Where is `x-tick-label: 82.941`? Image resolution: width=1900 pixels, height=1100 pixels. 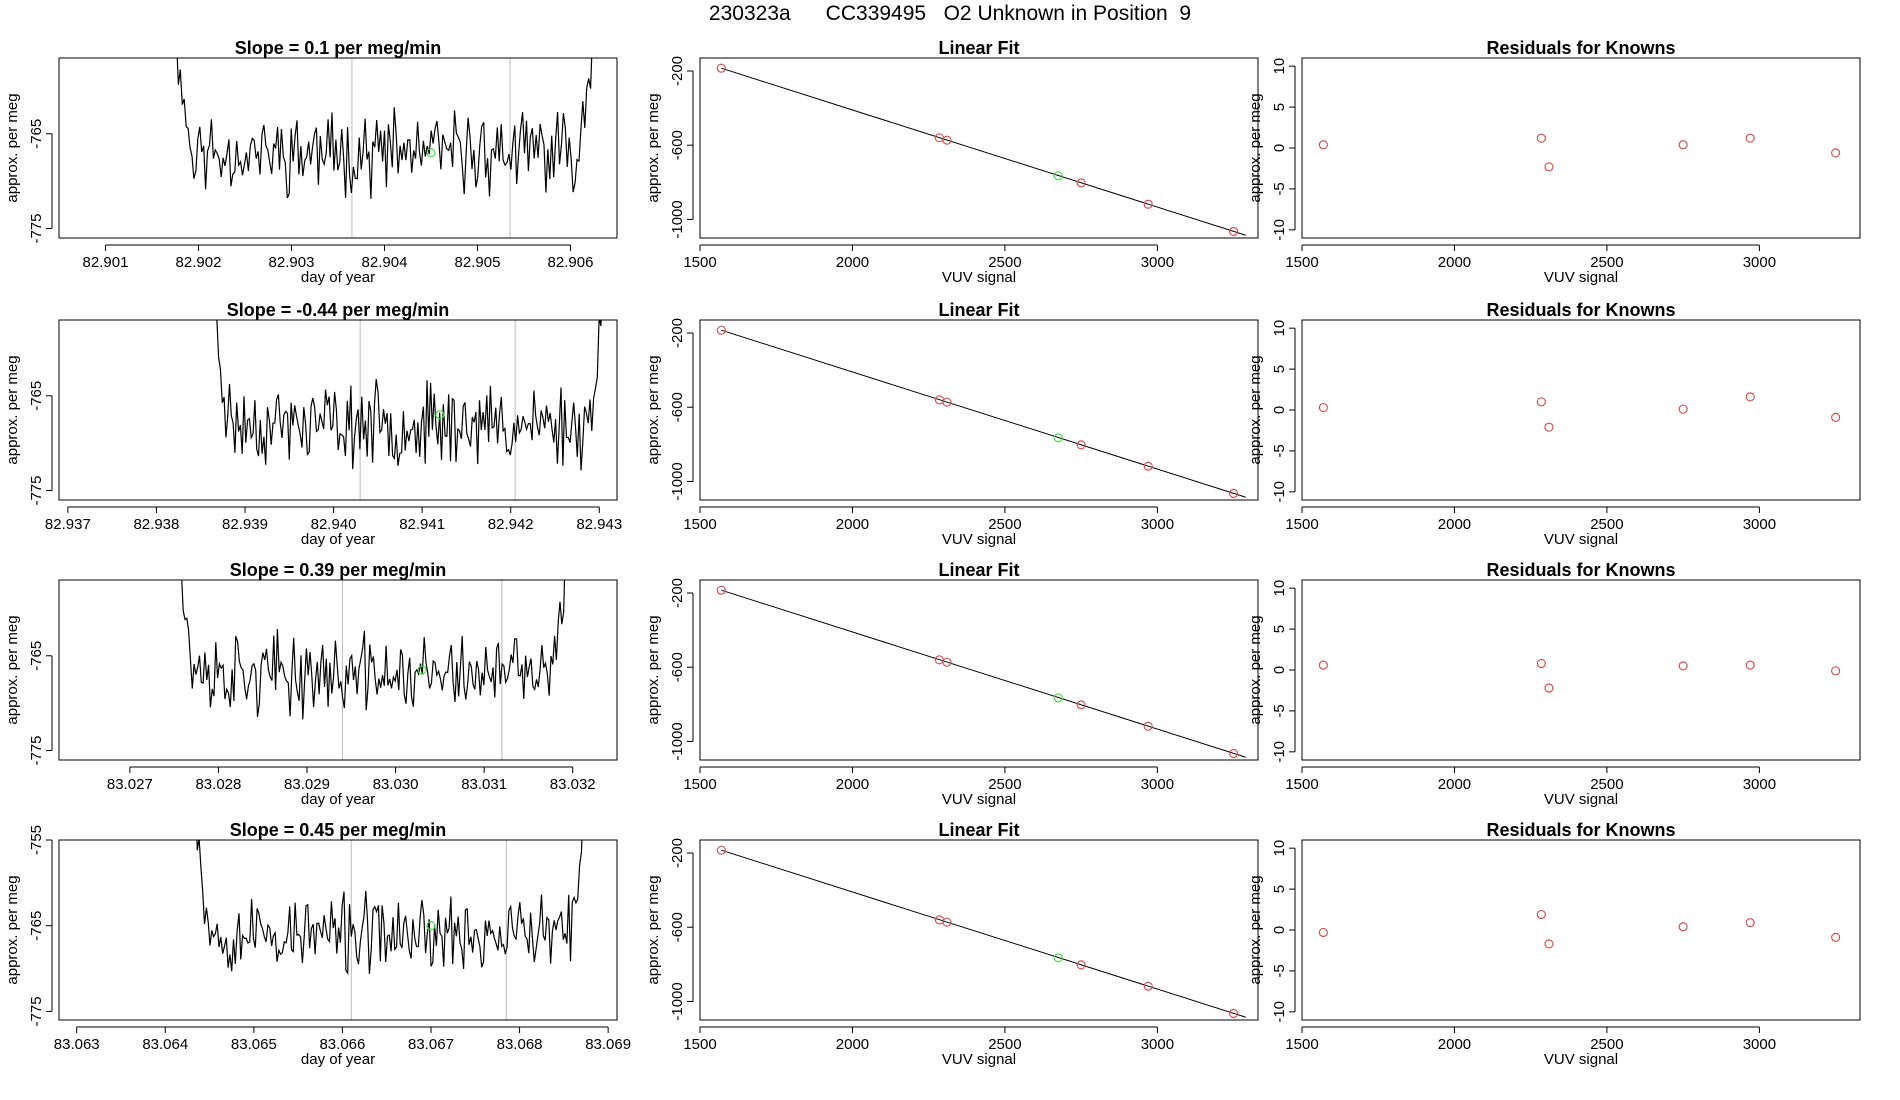 x-tick-label: 82.941 is located at coordinates (422, 524).